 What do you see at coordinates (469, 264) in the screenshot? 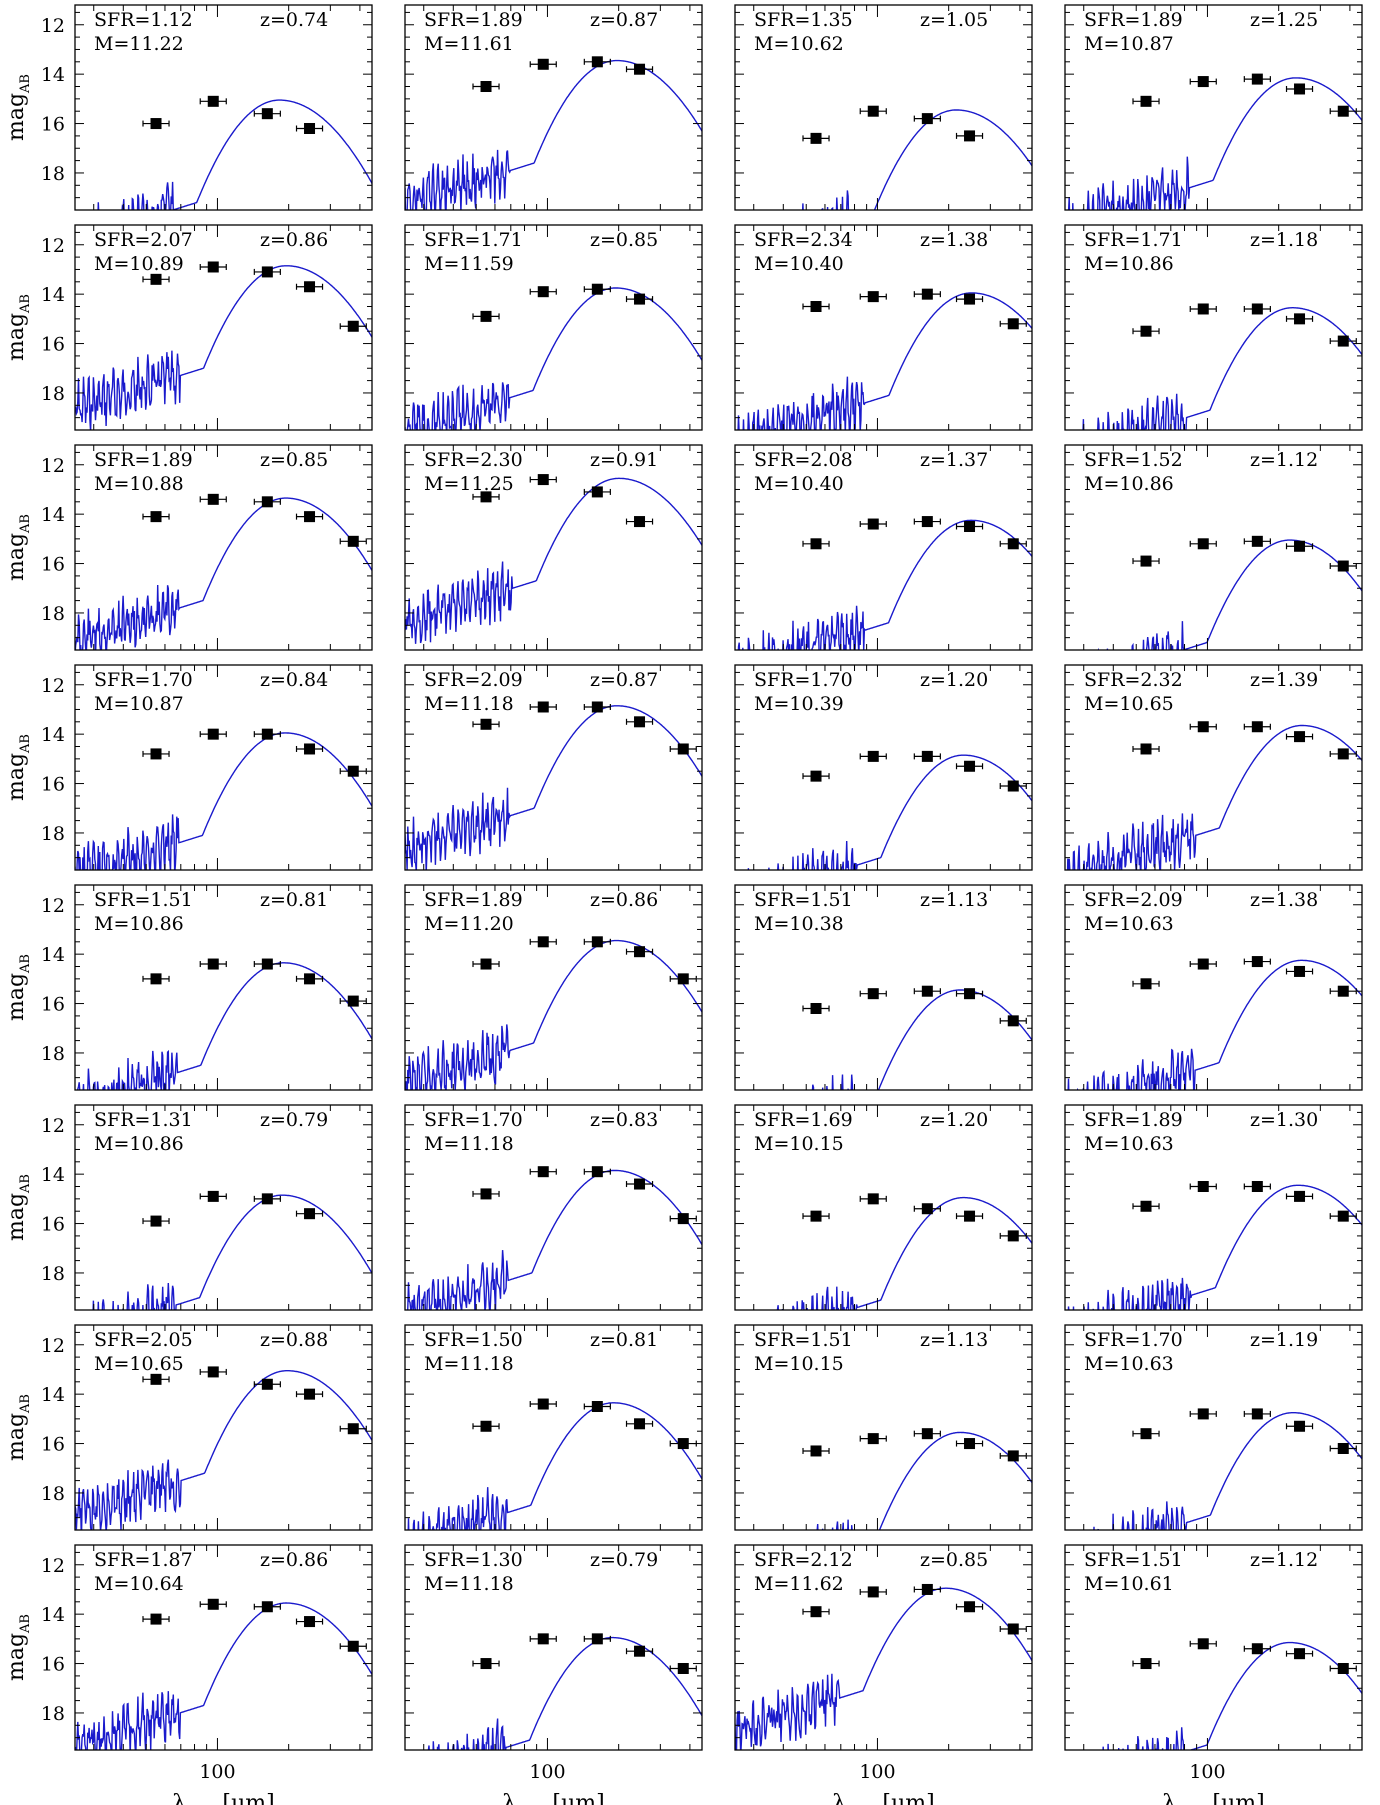
I see `mass-annotation: M=11.59` at bounding box center [469, 264].